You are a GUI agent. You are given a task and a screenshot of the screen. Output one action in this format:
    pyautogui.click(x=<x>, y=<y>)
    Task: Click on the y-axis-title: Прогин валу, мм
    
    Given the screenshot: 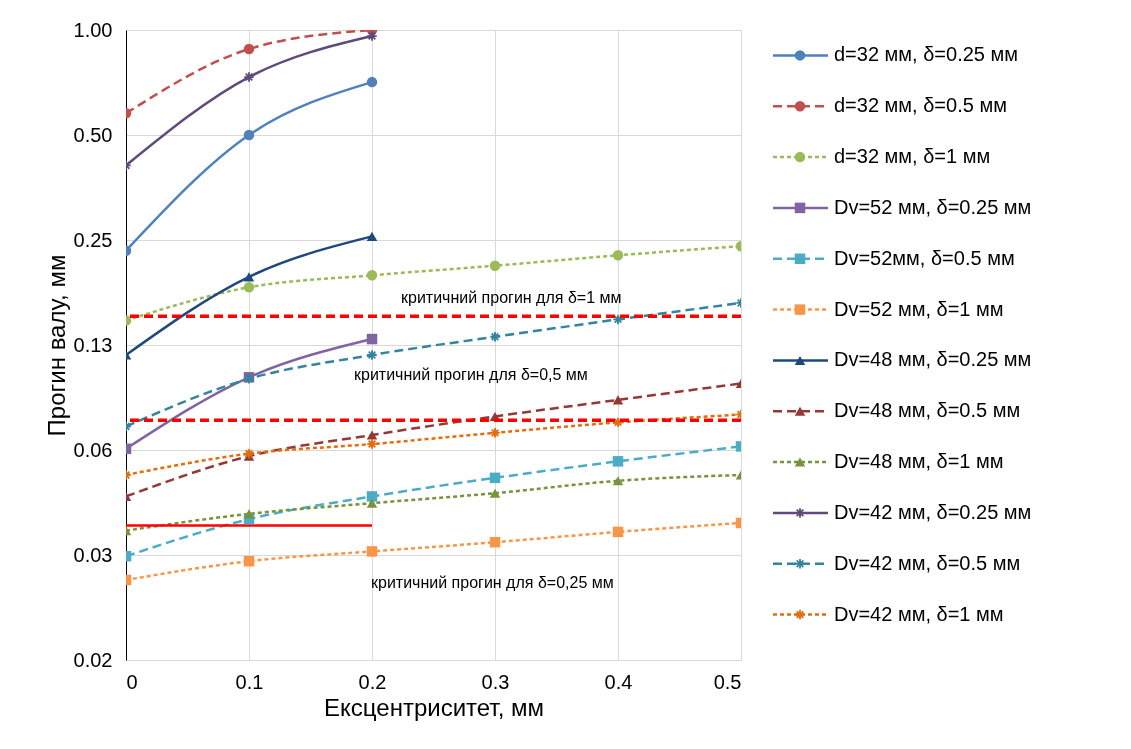 What is the action you would take?
    pyautogui.click(x=56, y=345)
    